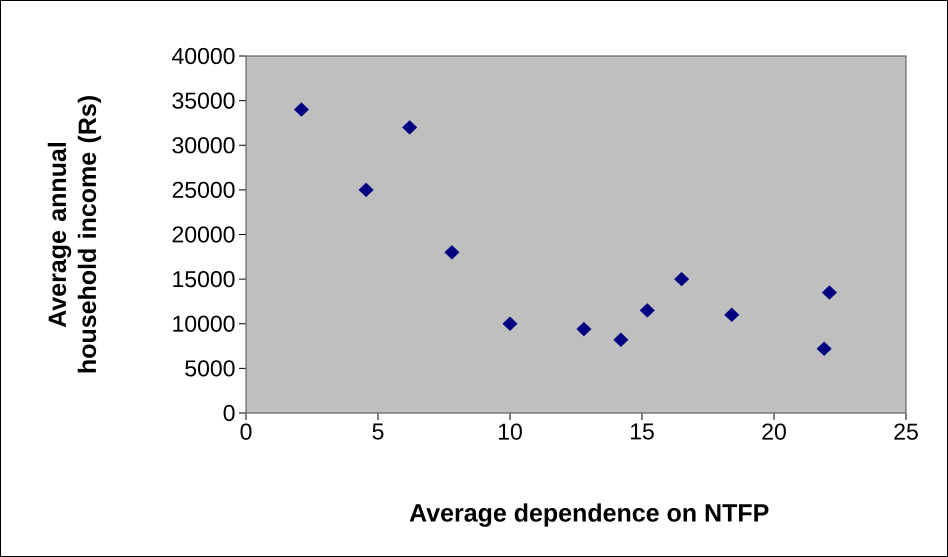  Describe the element at coordinates (229, 413) in the screenshot. I see `y-tick-label: 0` at that location.